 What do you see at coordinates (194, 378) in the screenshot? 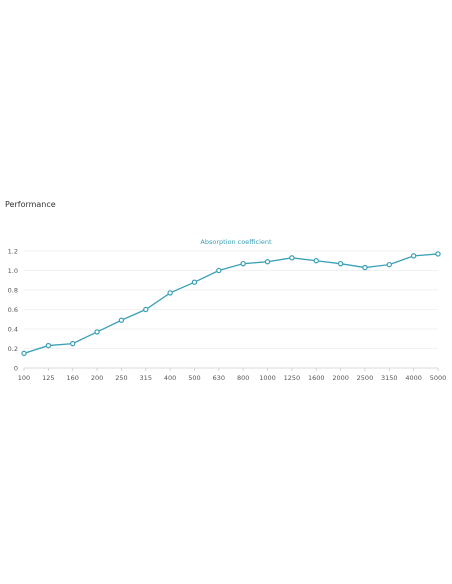
I see `x-tick-label: 500` at bounding box center [194, 378].